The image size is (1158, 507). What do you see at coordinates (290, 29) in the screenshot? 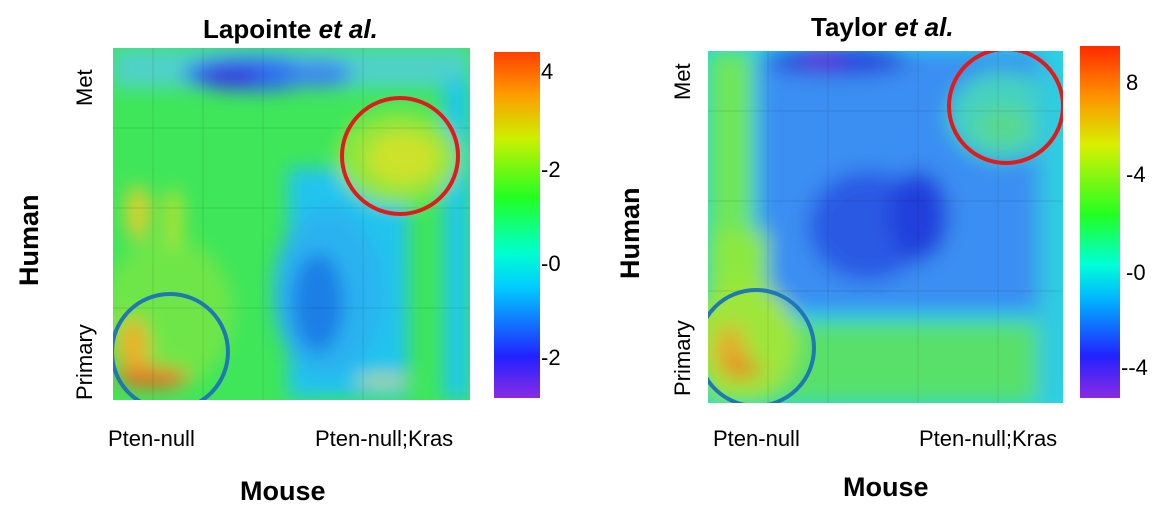
I see `panel-title: Lapointe et al.` at bounding box center [290, 29].